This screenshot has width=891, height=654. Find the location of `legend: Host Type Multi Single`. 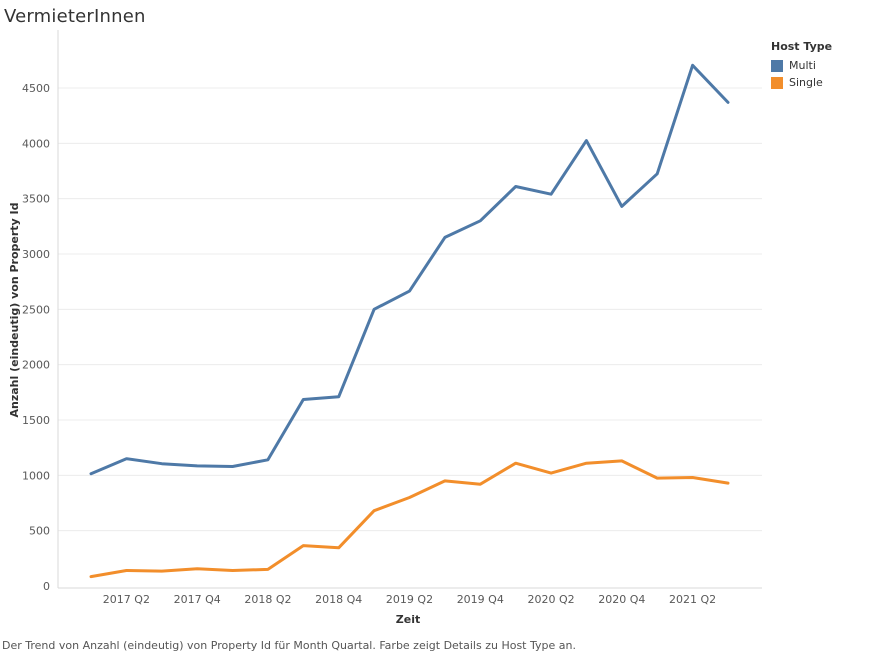

legend: Host Type Multi Single is located at coordinates (801, 65).